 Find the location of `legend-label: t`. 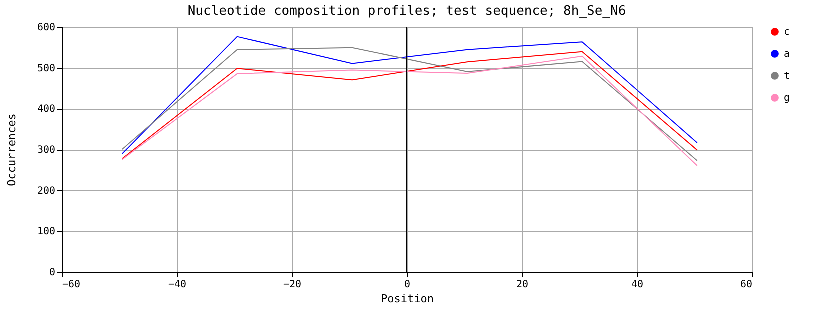

legend-label: t is located at coordinates (787, 76).